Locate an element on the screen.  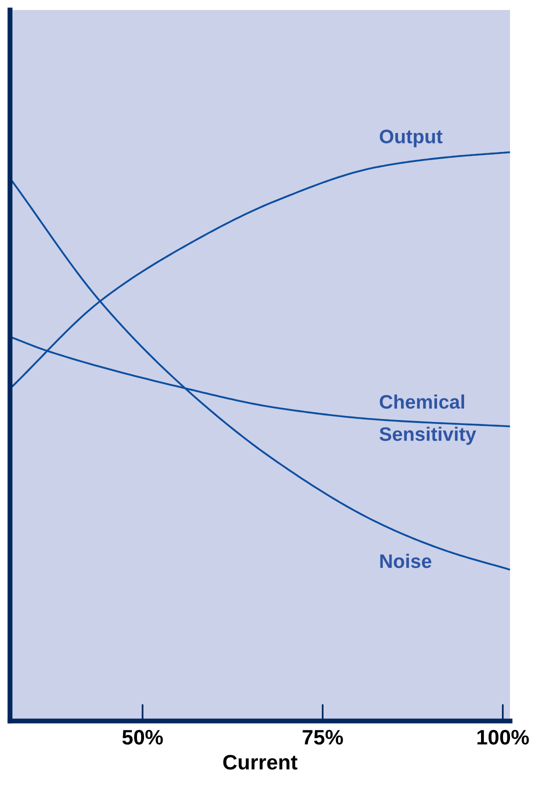
series-label: Noise is located at coordinates (406, 561).